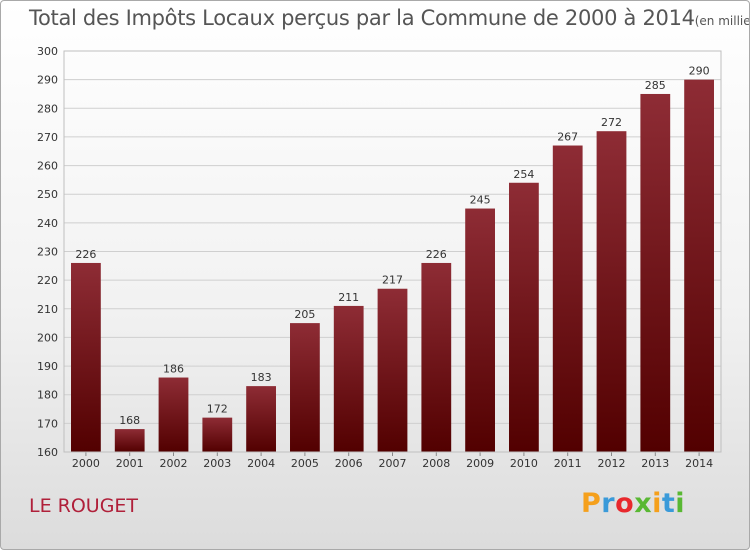 Image resolution: width=750 pixels, height=550 pixels. Describe the element at coordinates (47, 51) in the screenshot. I see `y-tick-label: 300` at that location.